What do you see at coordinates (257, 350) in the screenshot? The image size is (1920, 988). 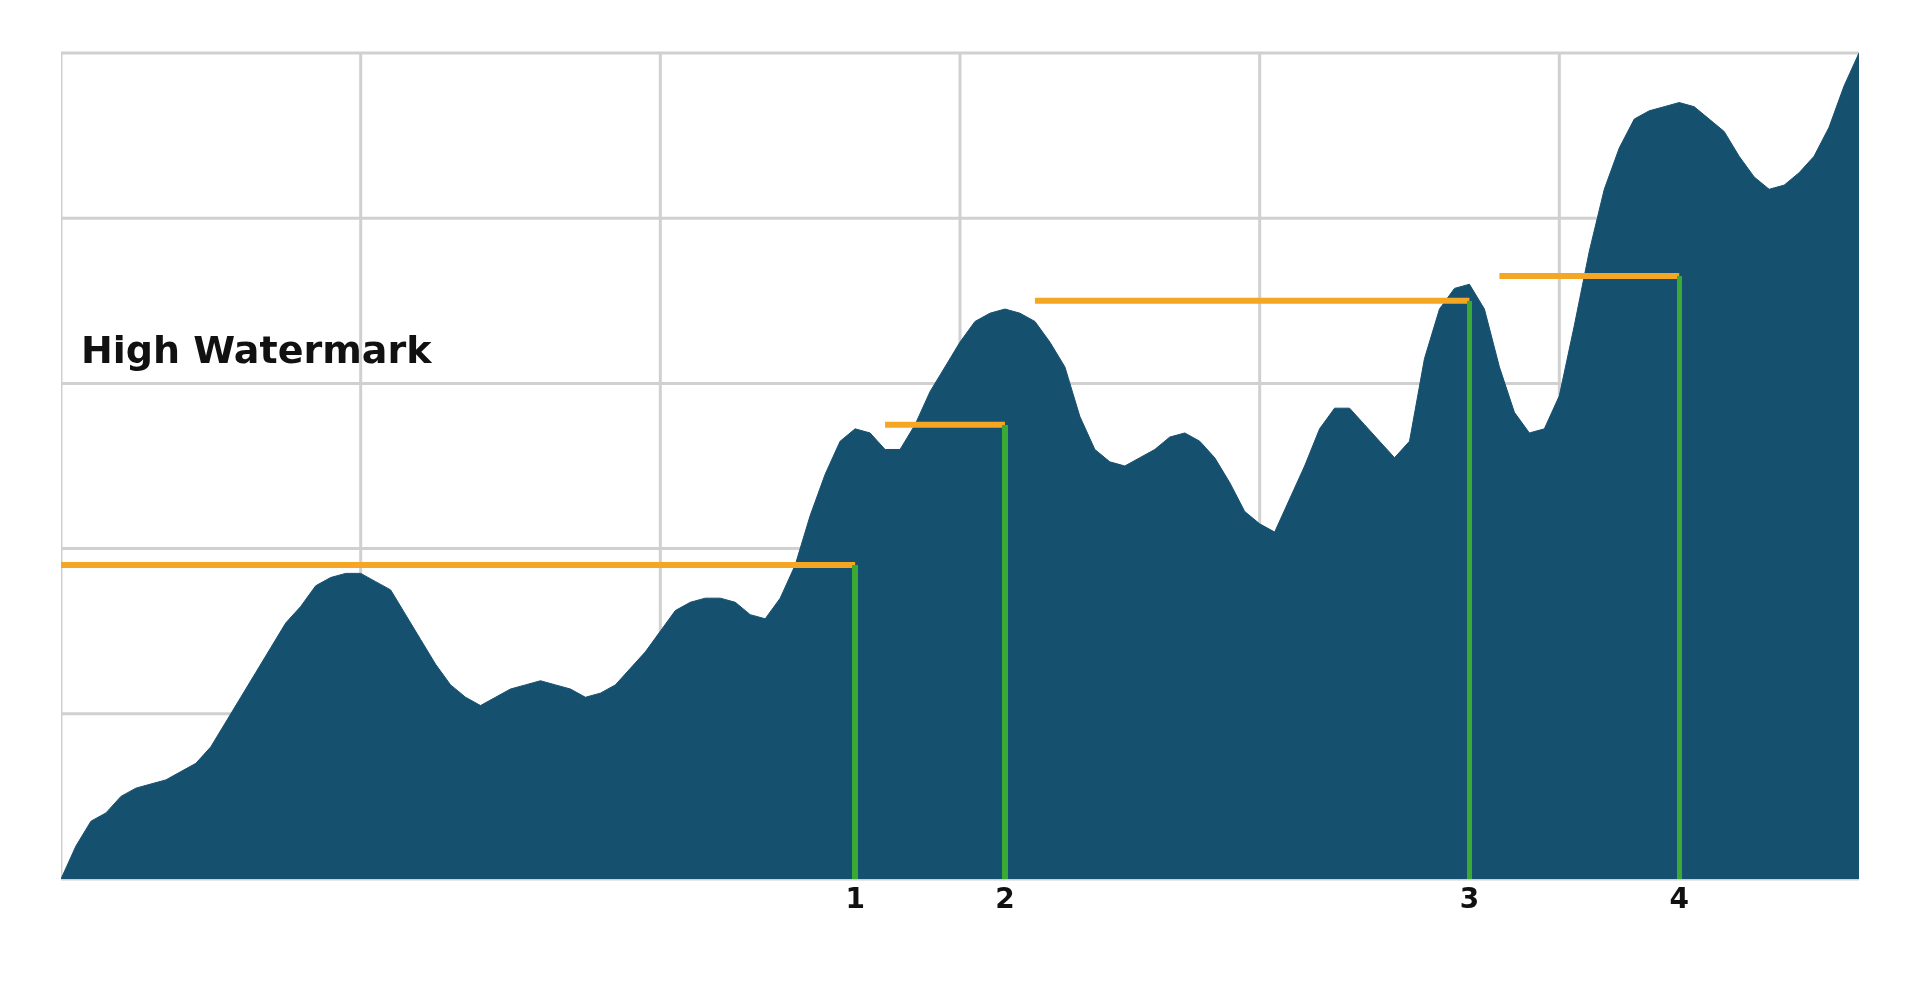 I see `annotation: High Watermark` at bounding box center [257, 350].